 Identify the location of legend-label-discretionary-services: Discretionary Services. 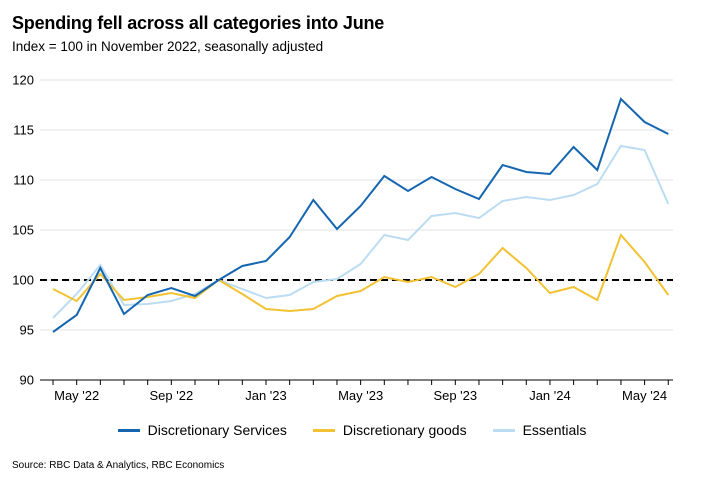
(217, 430).